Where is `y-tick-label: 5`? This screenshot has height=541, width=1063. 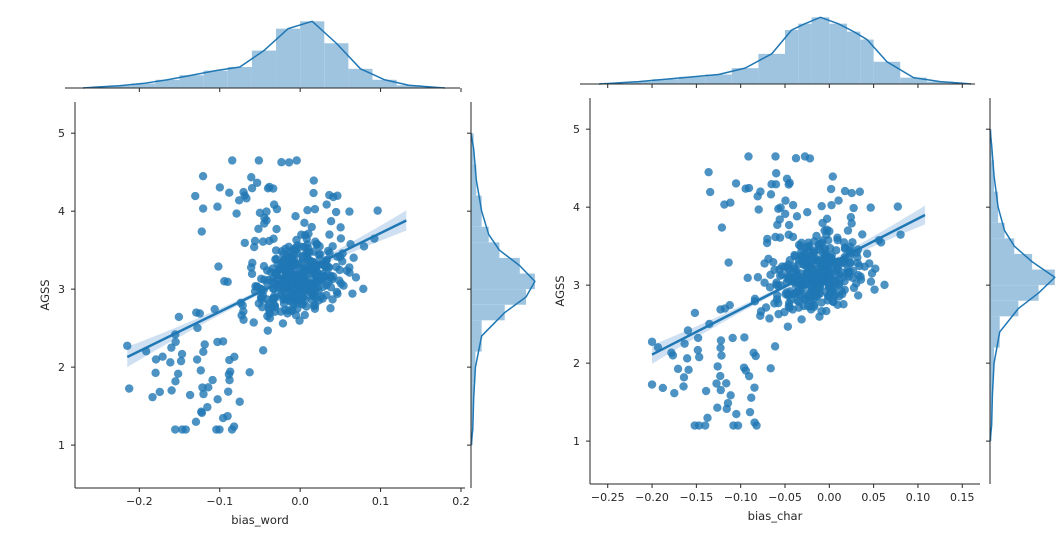 y-tick-label: 5 is located at coordinates (61, 133).